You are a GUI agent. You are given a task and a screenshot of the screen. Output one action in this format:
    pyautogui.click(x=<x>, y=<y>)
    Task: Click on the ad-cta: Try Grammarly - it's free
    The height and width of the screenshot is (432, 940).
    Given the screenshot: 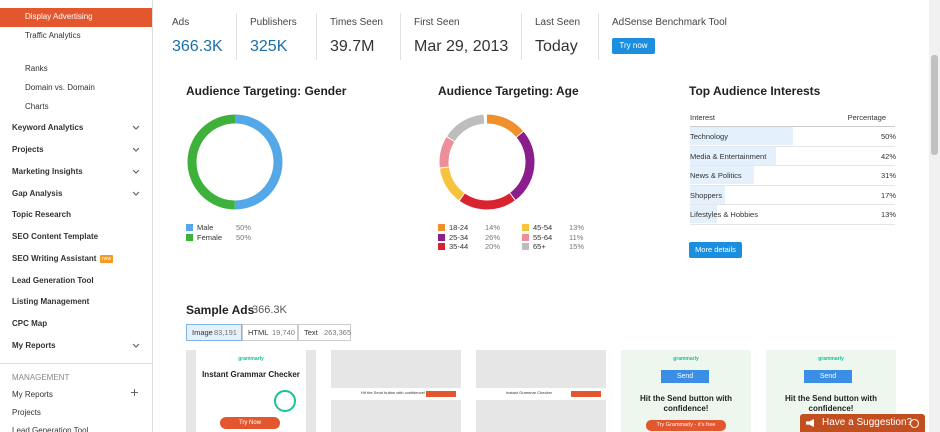 What is the action you would take?
    pyautogui.click(x=686, y=425)
    